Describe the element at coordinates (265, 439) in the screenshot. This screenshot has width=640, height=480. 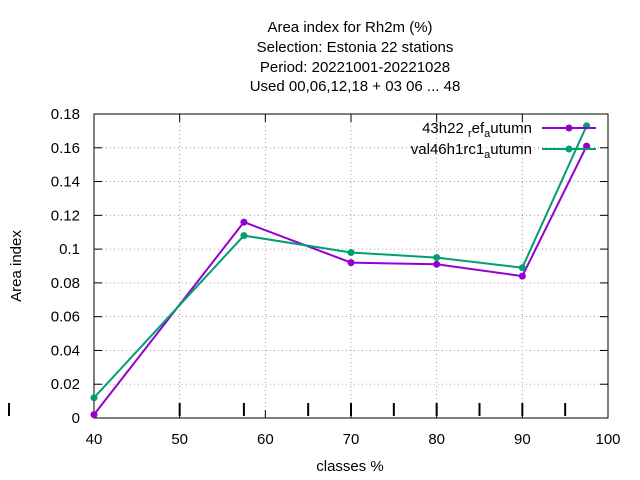
I see `x-tick-label: 60` at that location.